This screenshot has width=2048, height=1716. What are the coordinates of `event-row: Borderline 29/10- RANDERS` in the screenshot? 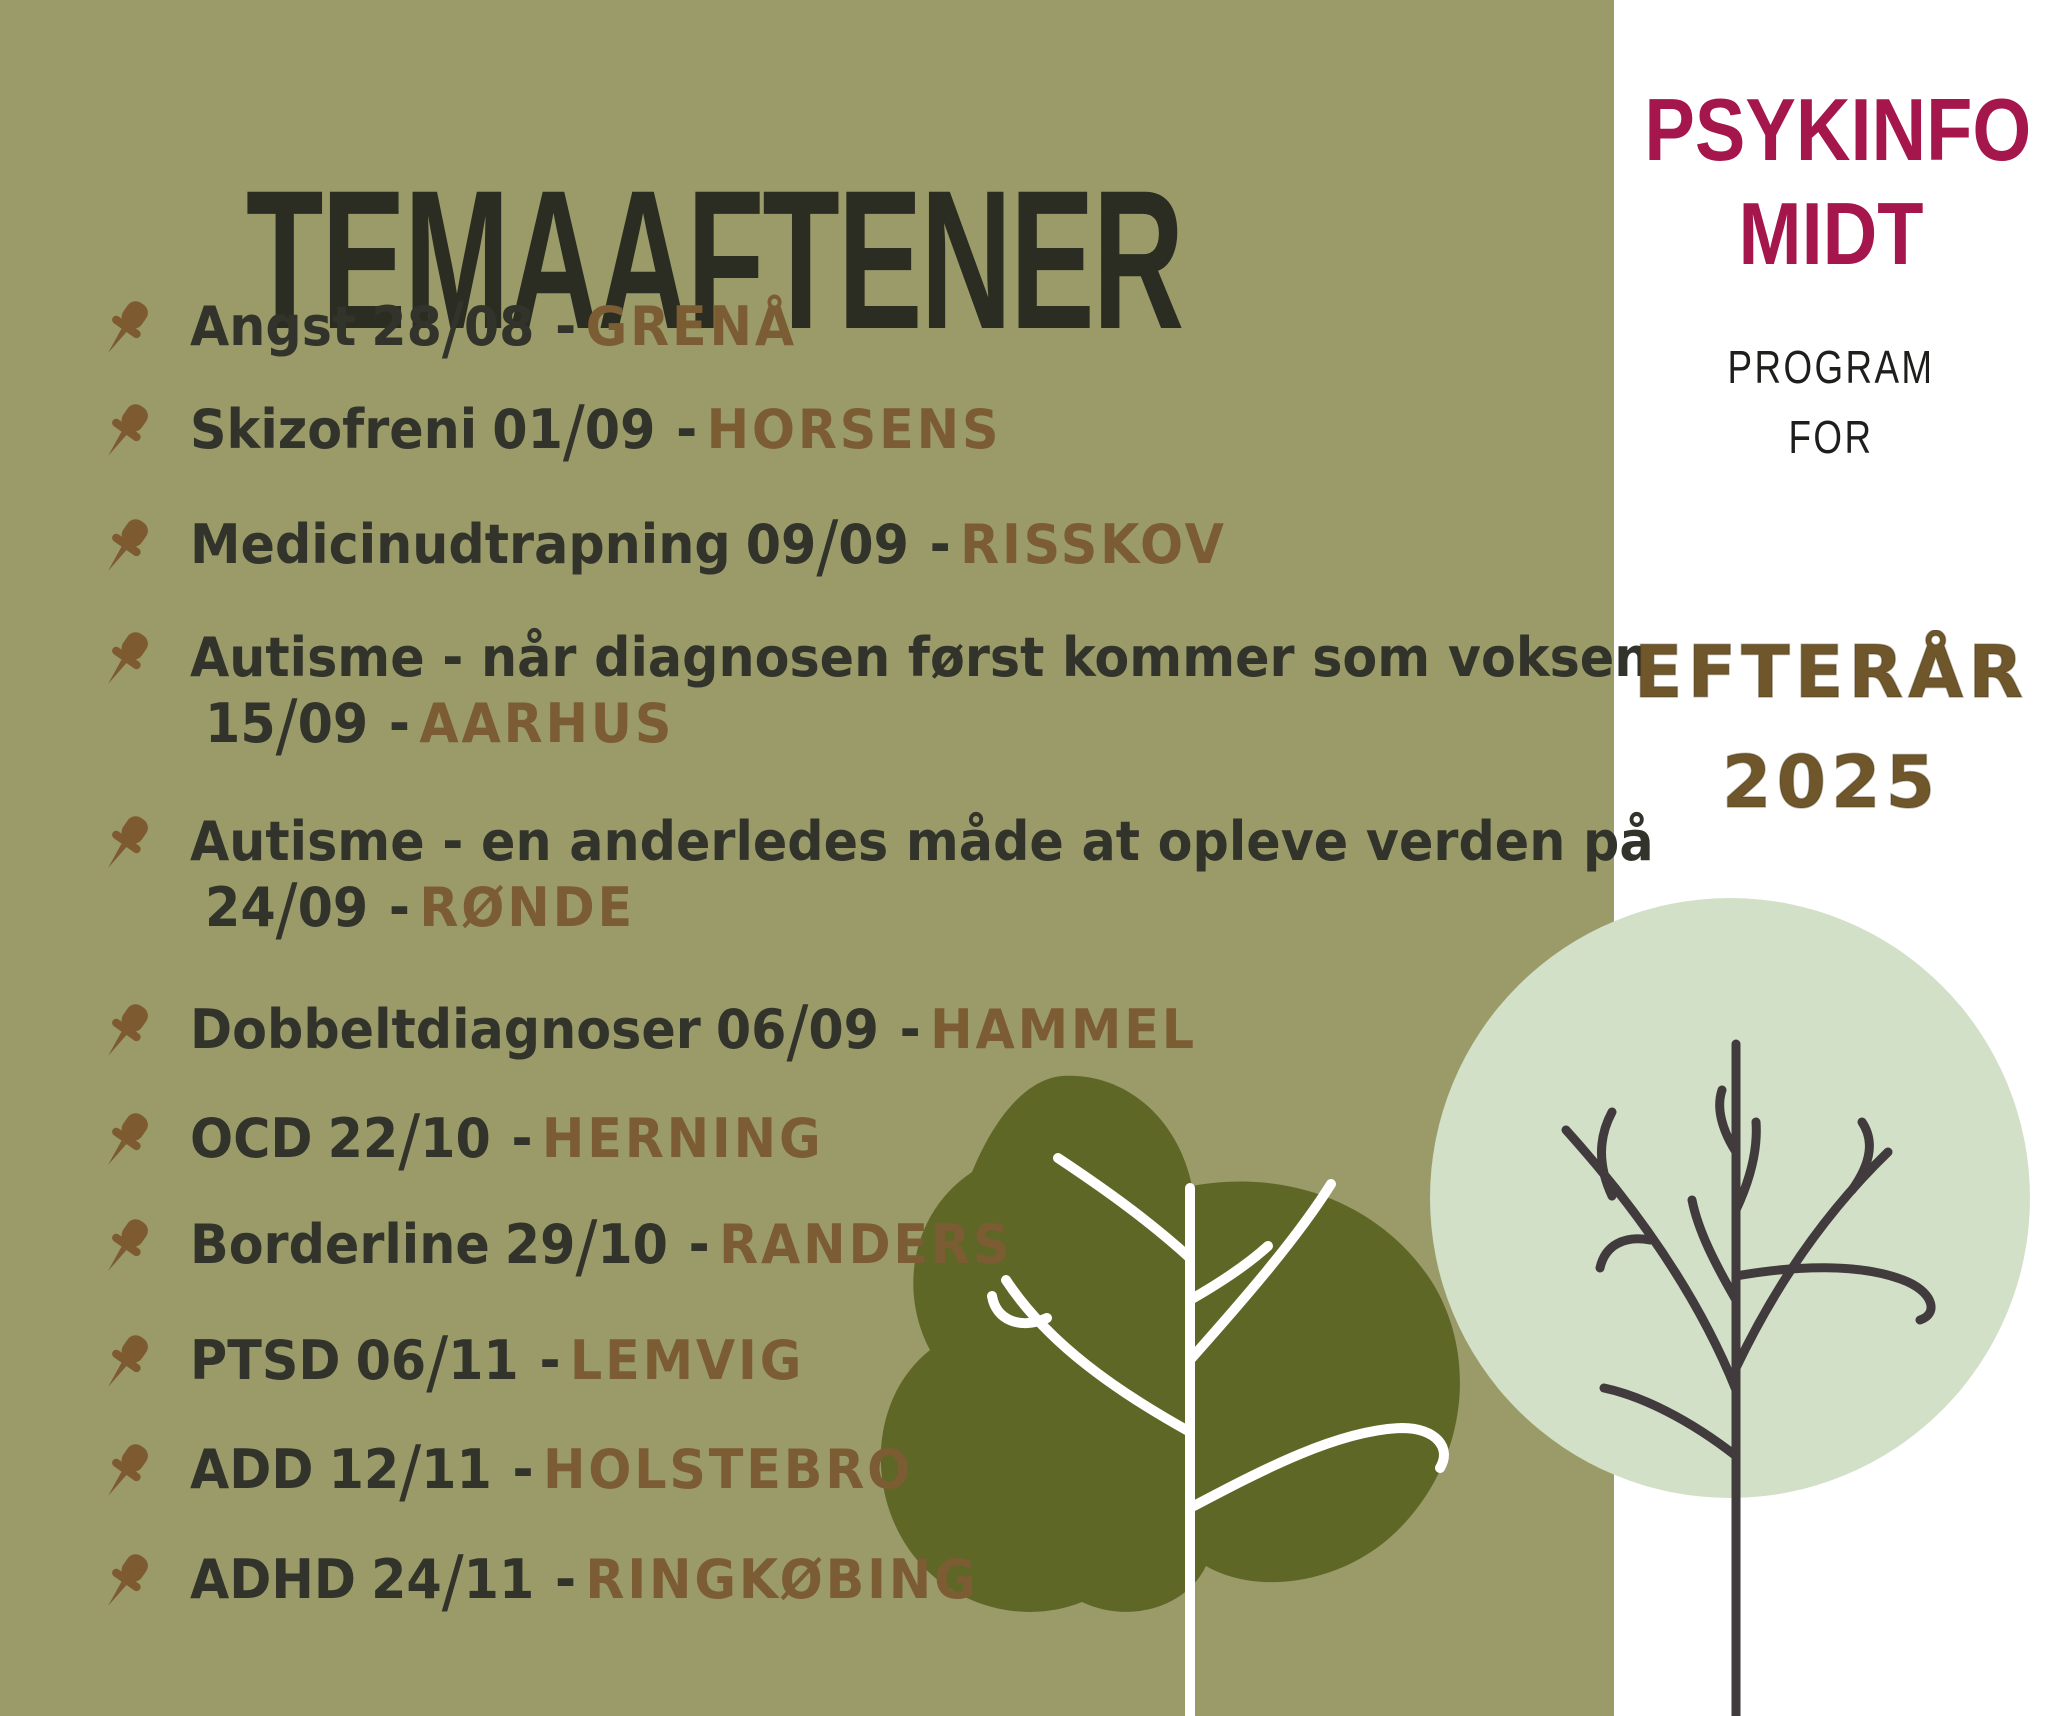 It's located at (582, 1246).